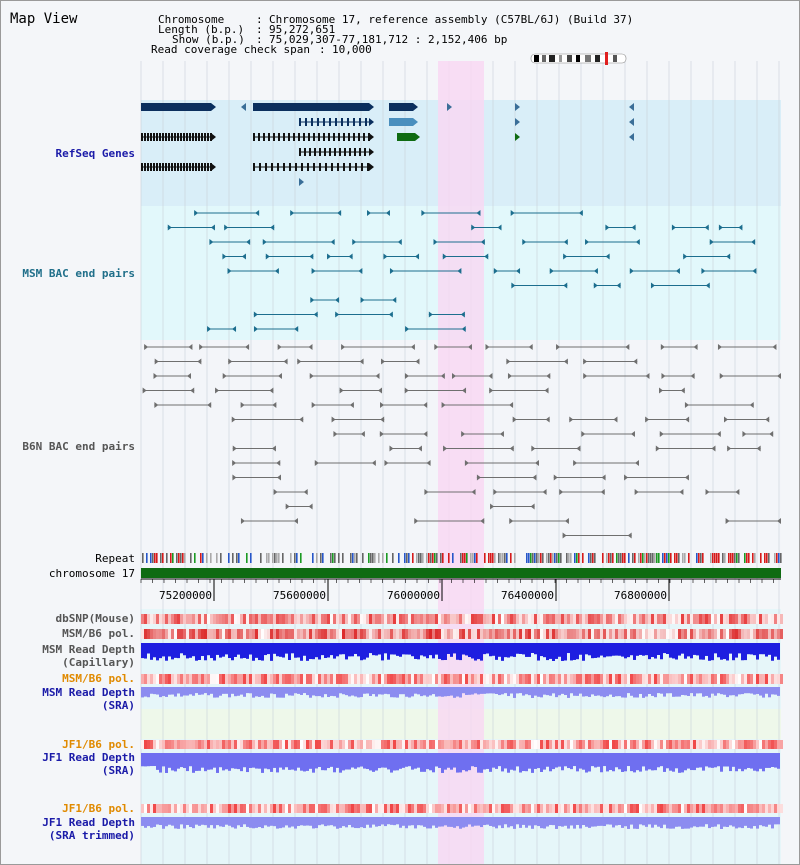 This screenshot has width=800, height=865. I want to click on track-label-jf1-b6-pol: JF1/B6 pol., so click(98, 744).